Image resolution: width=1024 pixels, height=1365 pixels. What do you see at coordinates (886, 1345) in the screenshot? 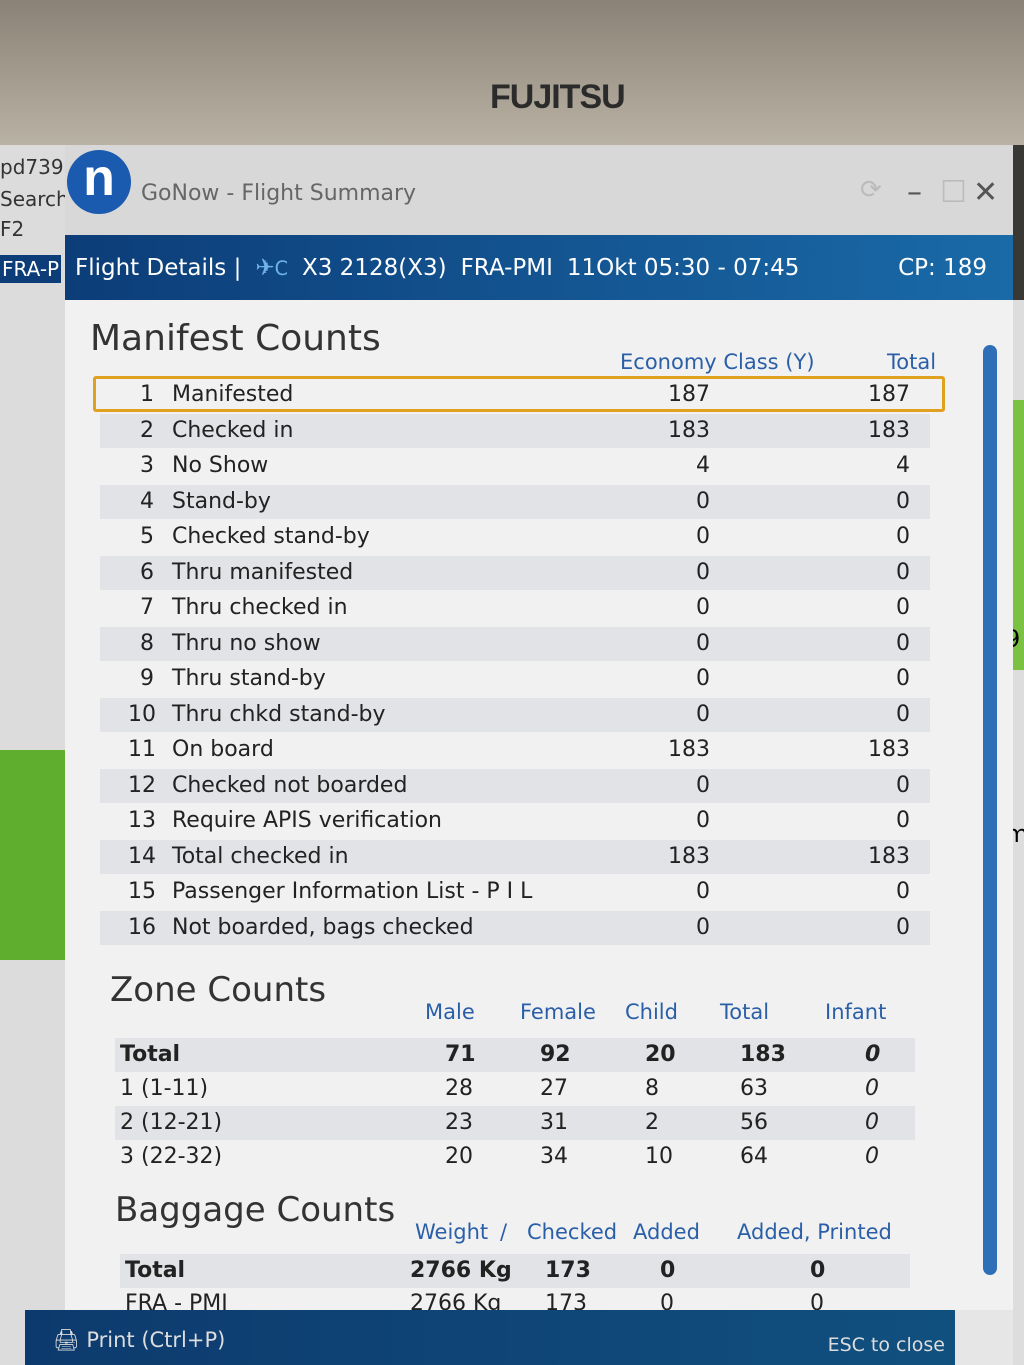
I see `esc-hint: ESC to close` at bounding box center [886, 1345].